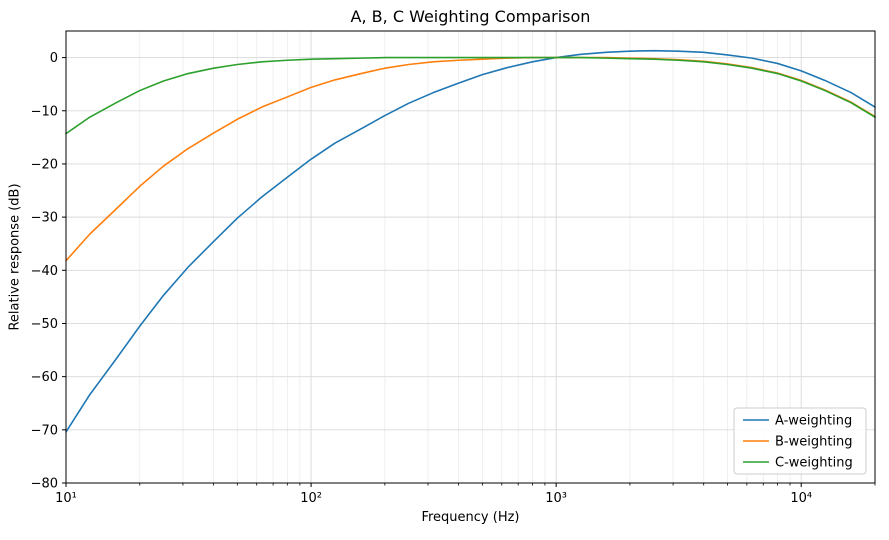 Image resolution: width=889 pixels, height=540 pixels. Describe the element at coordinates (54, 58) in the screenshot. I see `y-tick-label: 0` at that location.